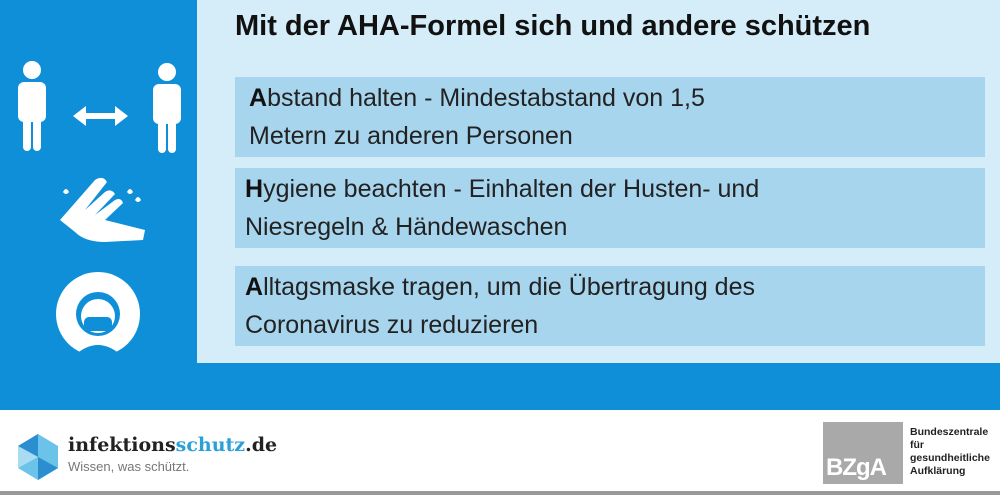 The image size is (1000, 495). Describe the element at coordinates (100, 116) in the screenshot. I see `double-arrow-icon` at that location.